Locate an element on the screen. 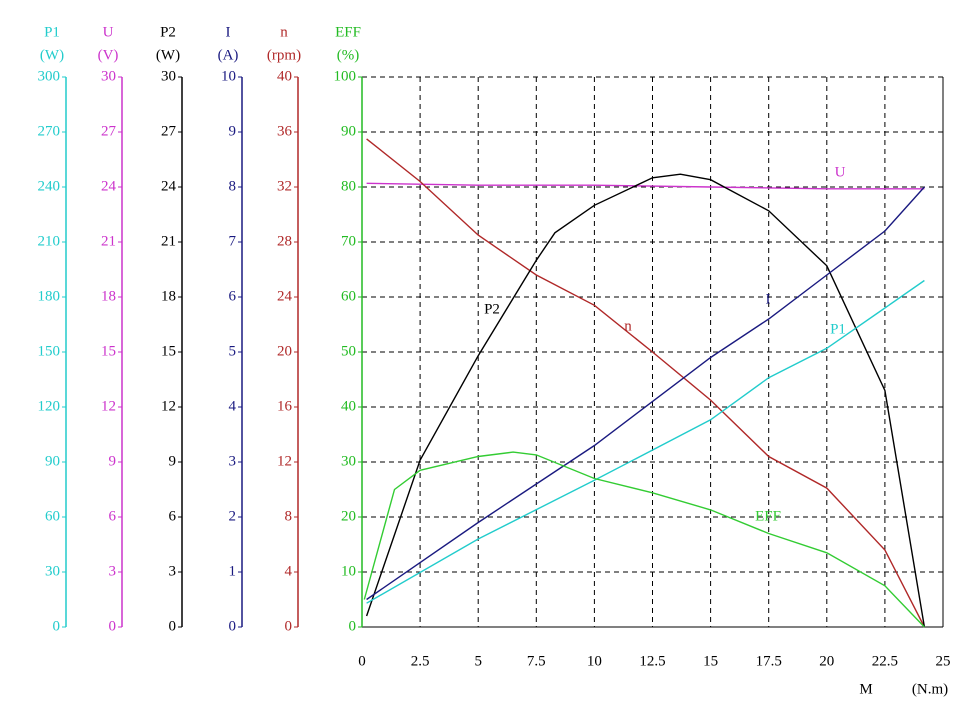 The image size is (977, 711). y-tick-label: 21 is located at coordinates (108, 241).